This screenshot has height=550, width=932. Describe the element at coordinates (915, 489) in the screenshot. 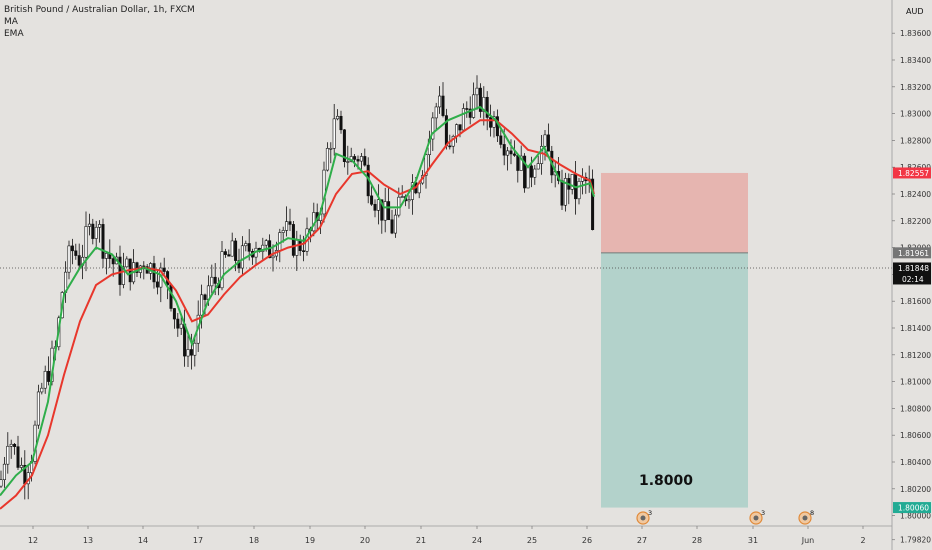

I see `y-tick-label: 1.80200` at that location.